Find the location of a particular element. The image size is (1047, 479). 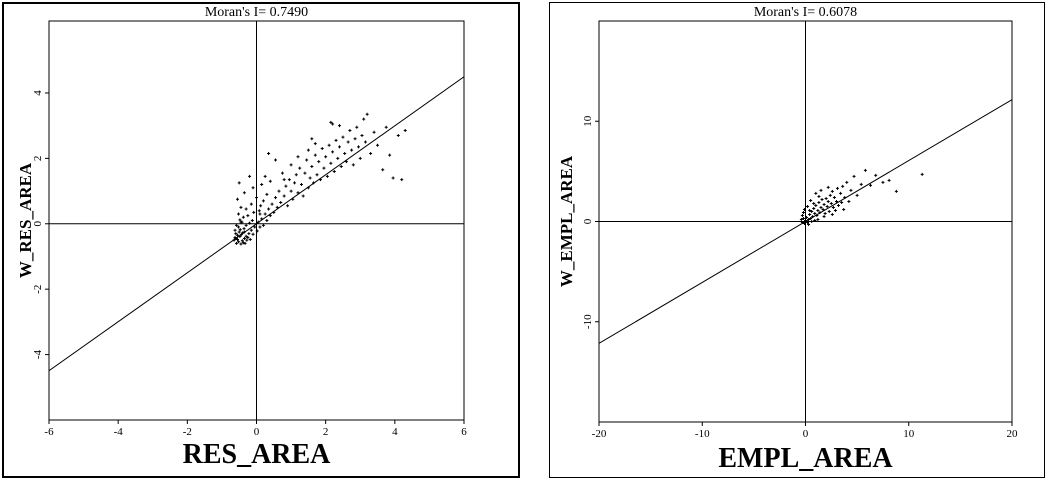

chart-0-x-tick-label: 0 is located at coordinates (257, 432).